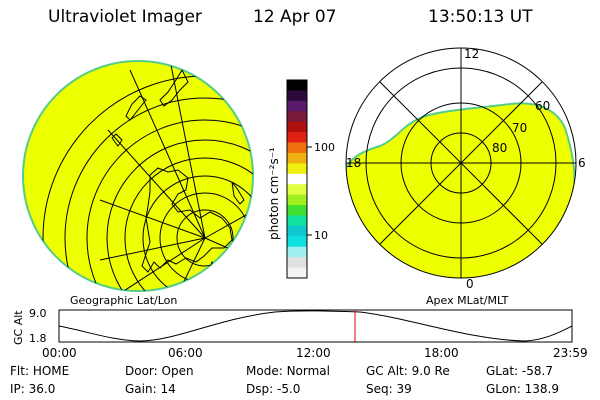 This screenshot has width=600, height=400. I want to click on footer-glat: GLat: -58.7, so click(519, 371).